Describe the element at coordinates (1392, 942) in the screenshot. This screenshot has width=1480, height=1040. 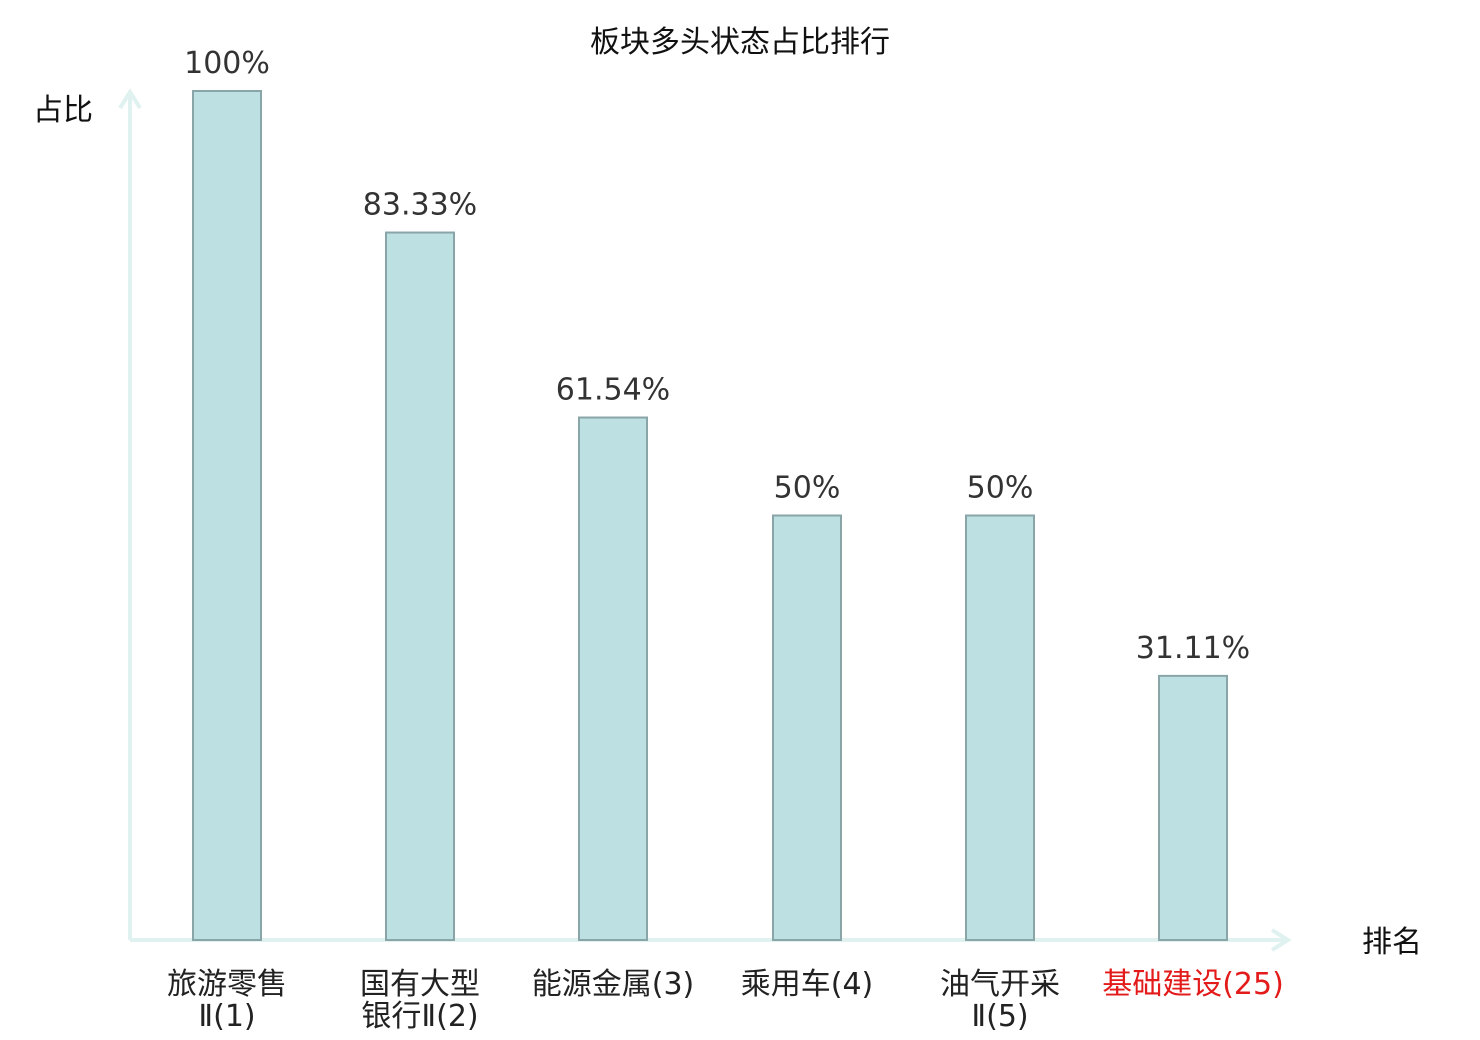
I see `x-axis-label: 排名` at that location.